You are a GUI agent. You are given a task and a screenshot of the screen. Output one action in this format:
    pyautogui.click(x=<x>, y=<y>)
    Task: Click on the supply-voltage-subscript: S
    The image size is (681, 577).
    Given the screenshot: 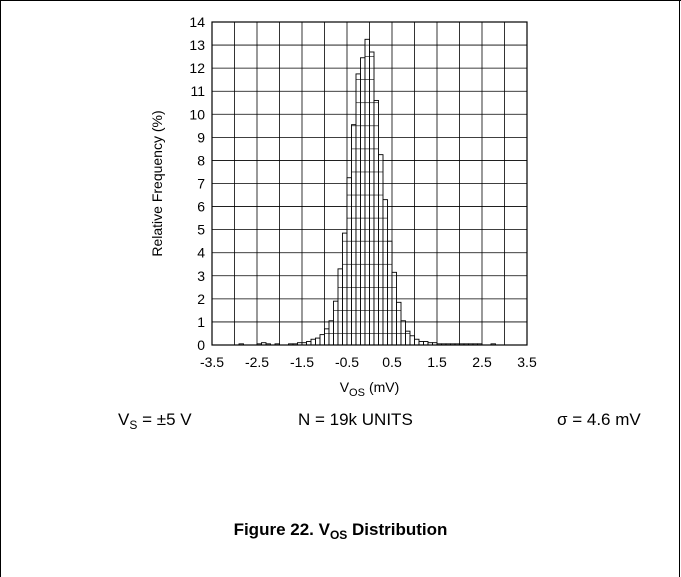 What is the action you would take?
    pyautogui.click(x=133, y=425)
    